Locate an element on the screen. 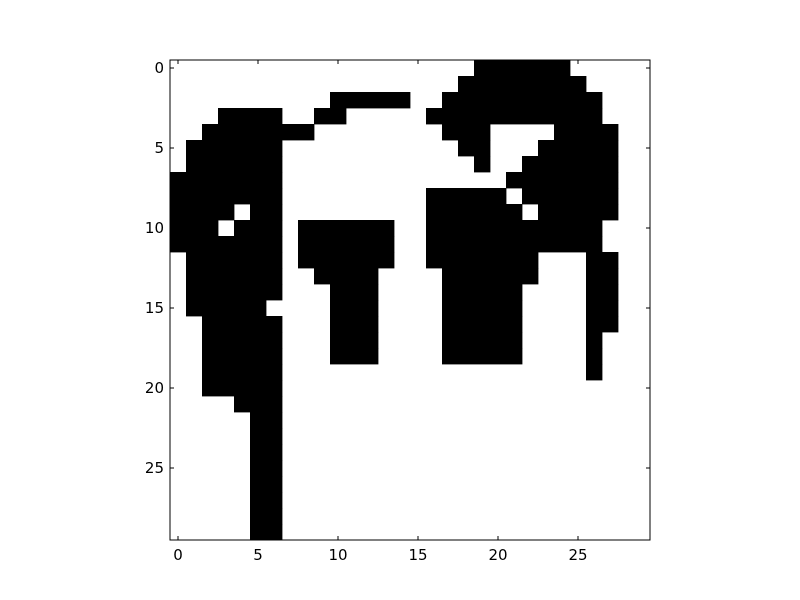 Image resolution: width=800 pixels, height=600 pixels. x-tick-label: 25 is located at coordinates (577, 555).